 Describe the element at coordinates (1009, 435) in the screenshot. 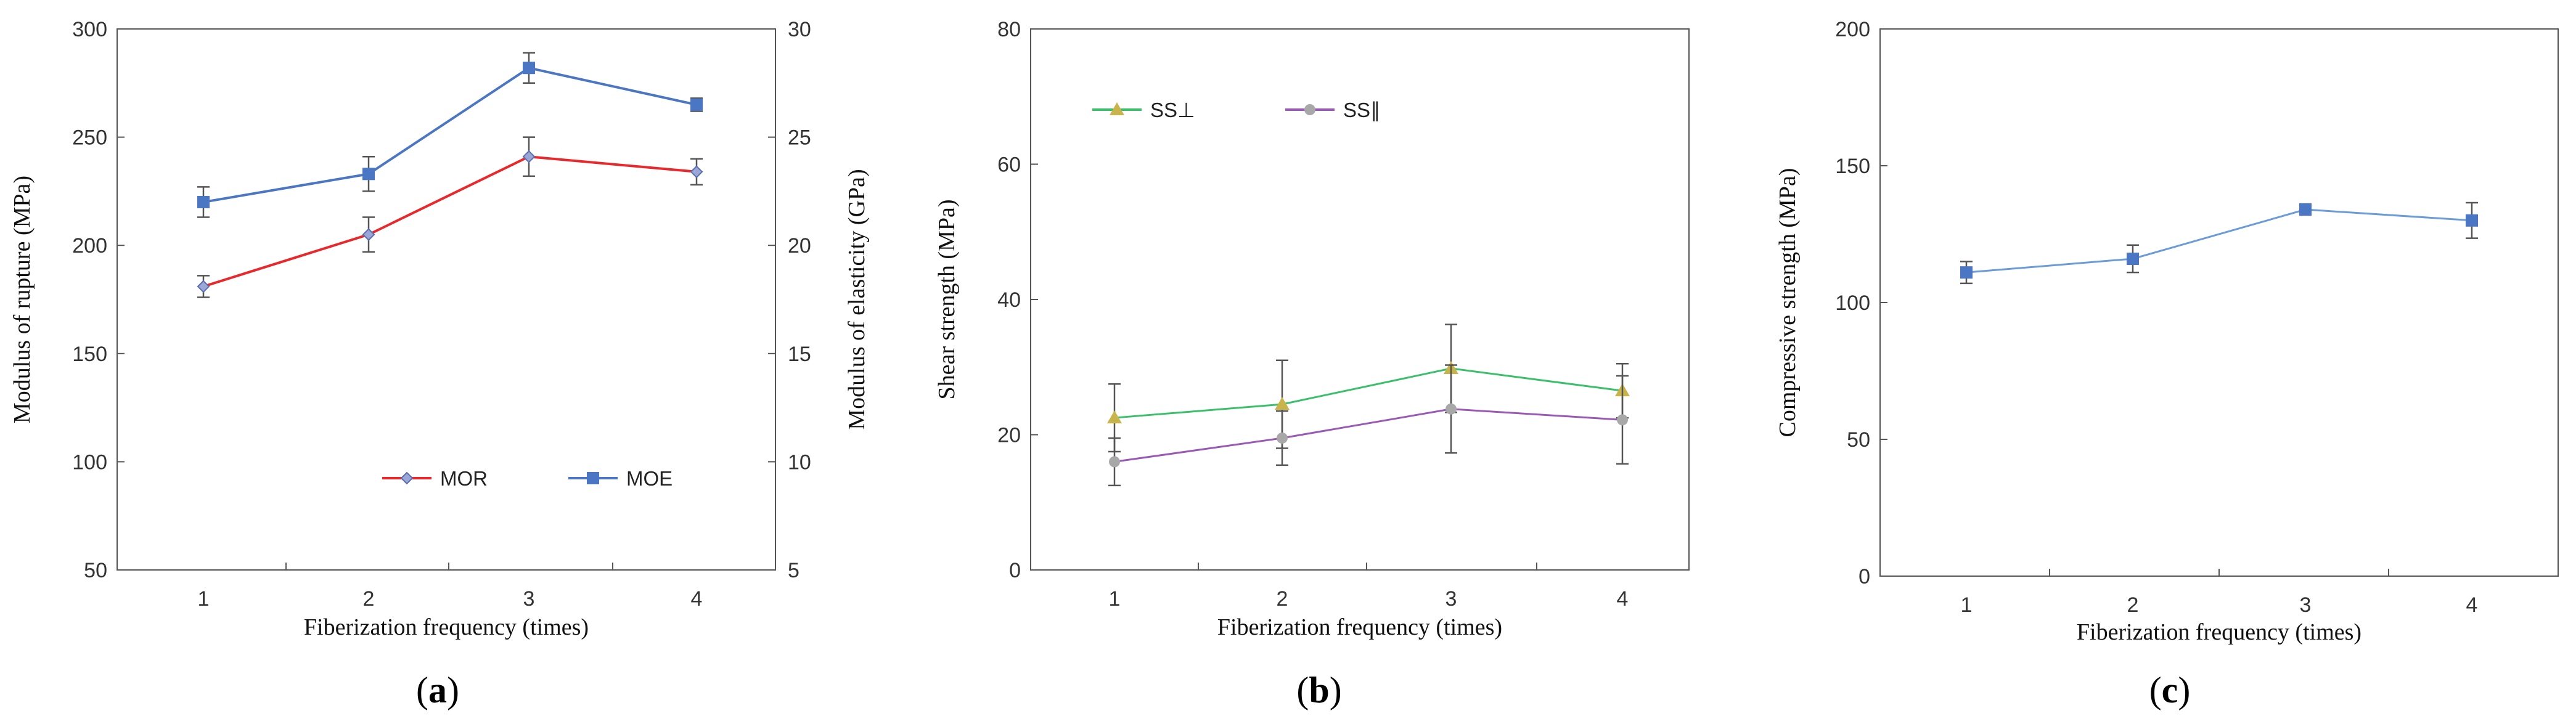

I see `y-tick-label: 20` at that location.